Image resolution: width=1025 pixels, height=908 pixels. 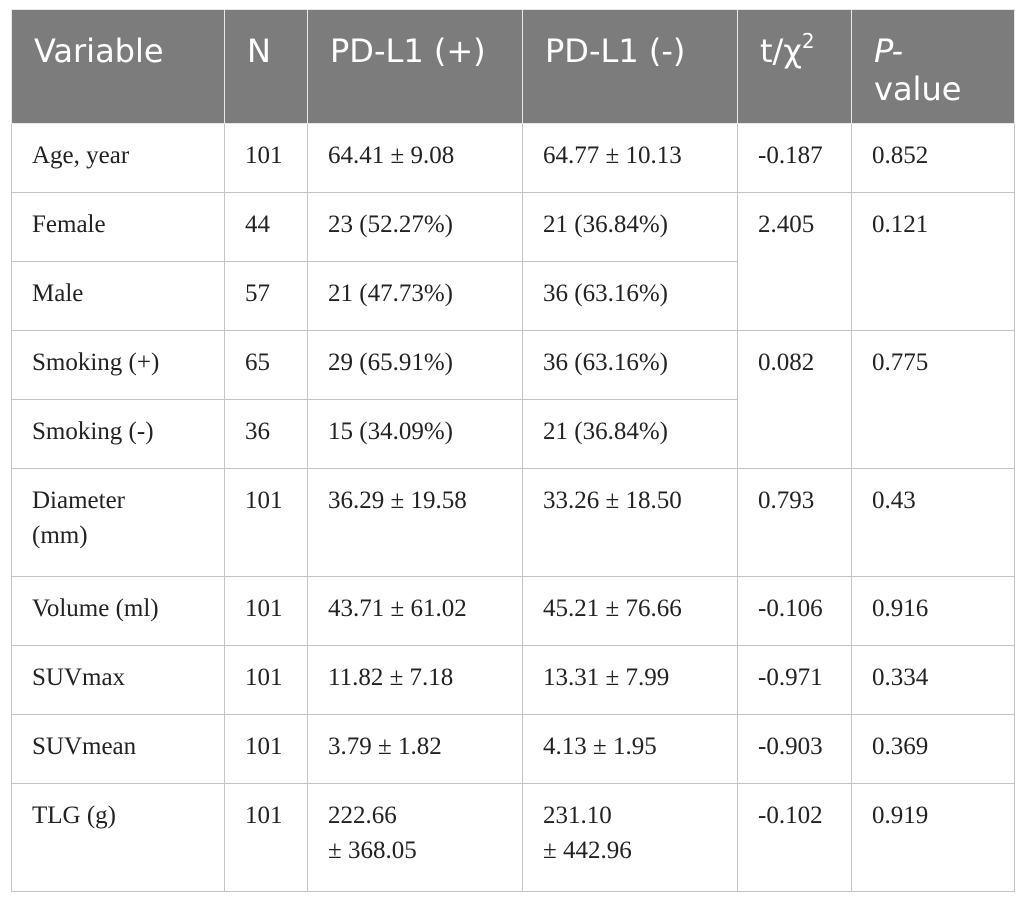 What do you see at coordinates (933, 611) in the screenshot?
I see `cell-p-value: 0.916` at bounding box center [933, 611].